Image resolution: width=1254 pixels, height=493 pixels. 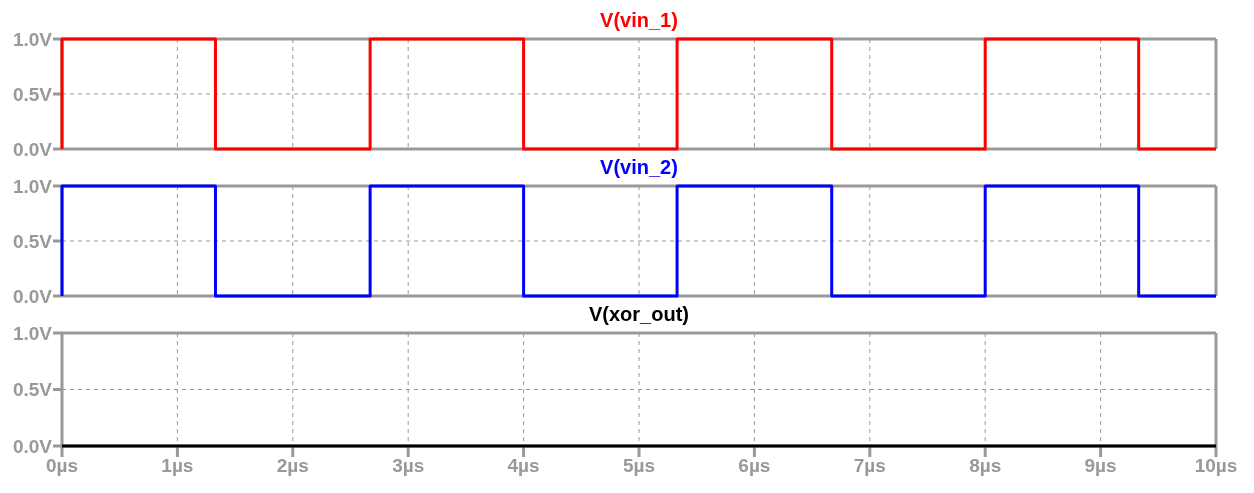 What do you see at coordinates (62, 466) in the screenshot?
I see `x-tick-label: 0µs` at bounding box center [62, 466].